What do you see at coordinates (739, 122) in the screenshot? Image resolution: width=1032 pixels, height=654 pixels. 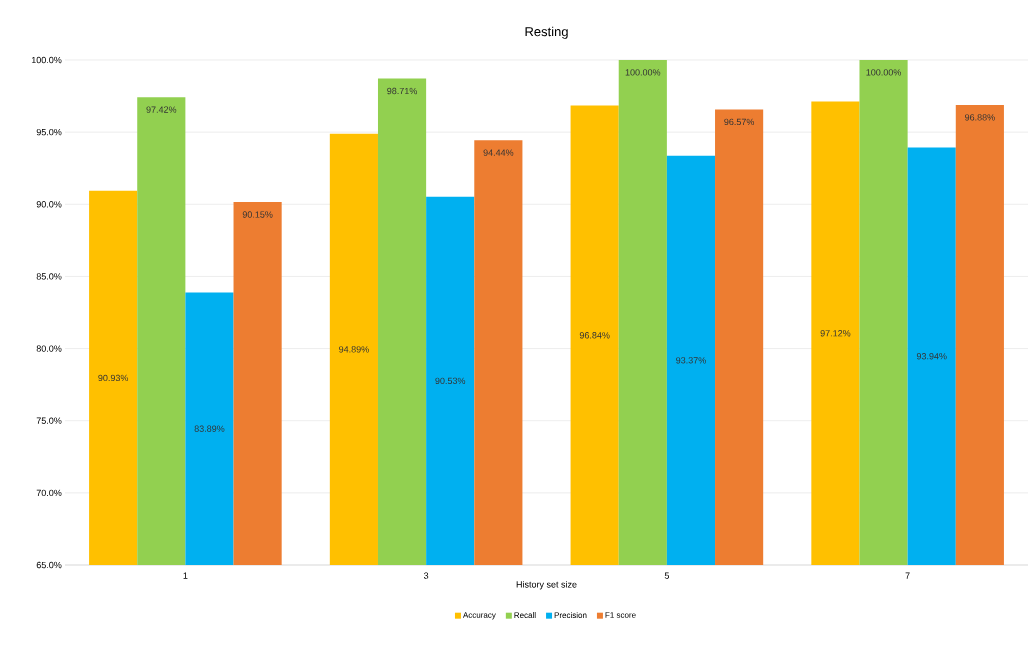 I see `data-label: 96.57%` at bounding box center [739, 122].